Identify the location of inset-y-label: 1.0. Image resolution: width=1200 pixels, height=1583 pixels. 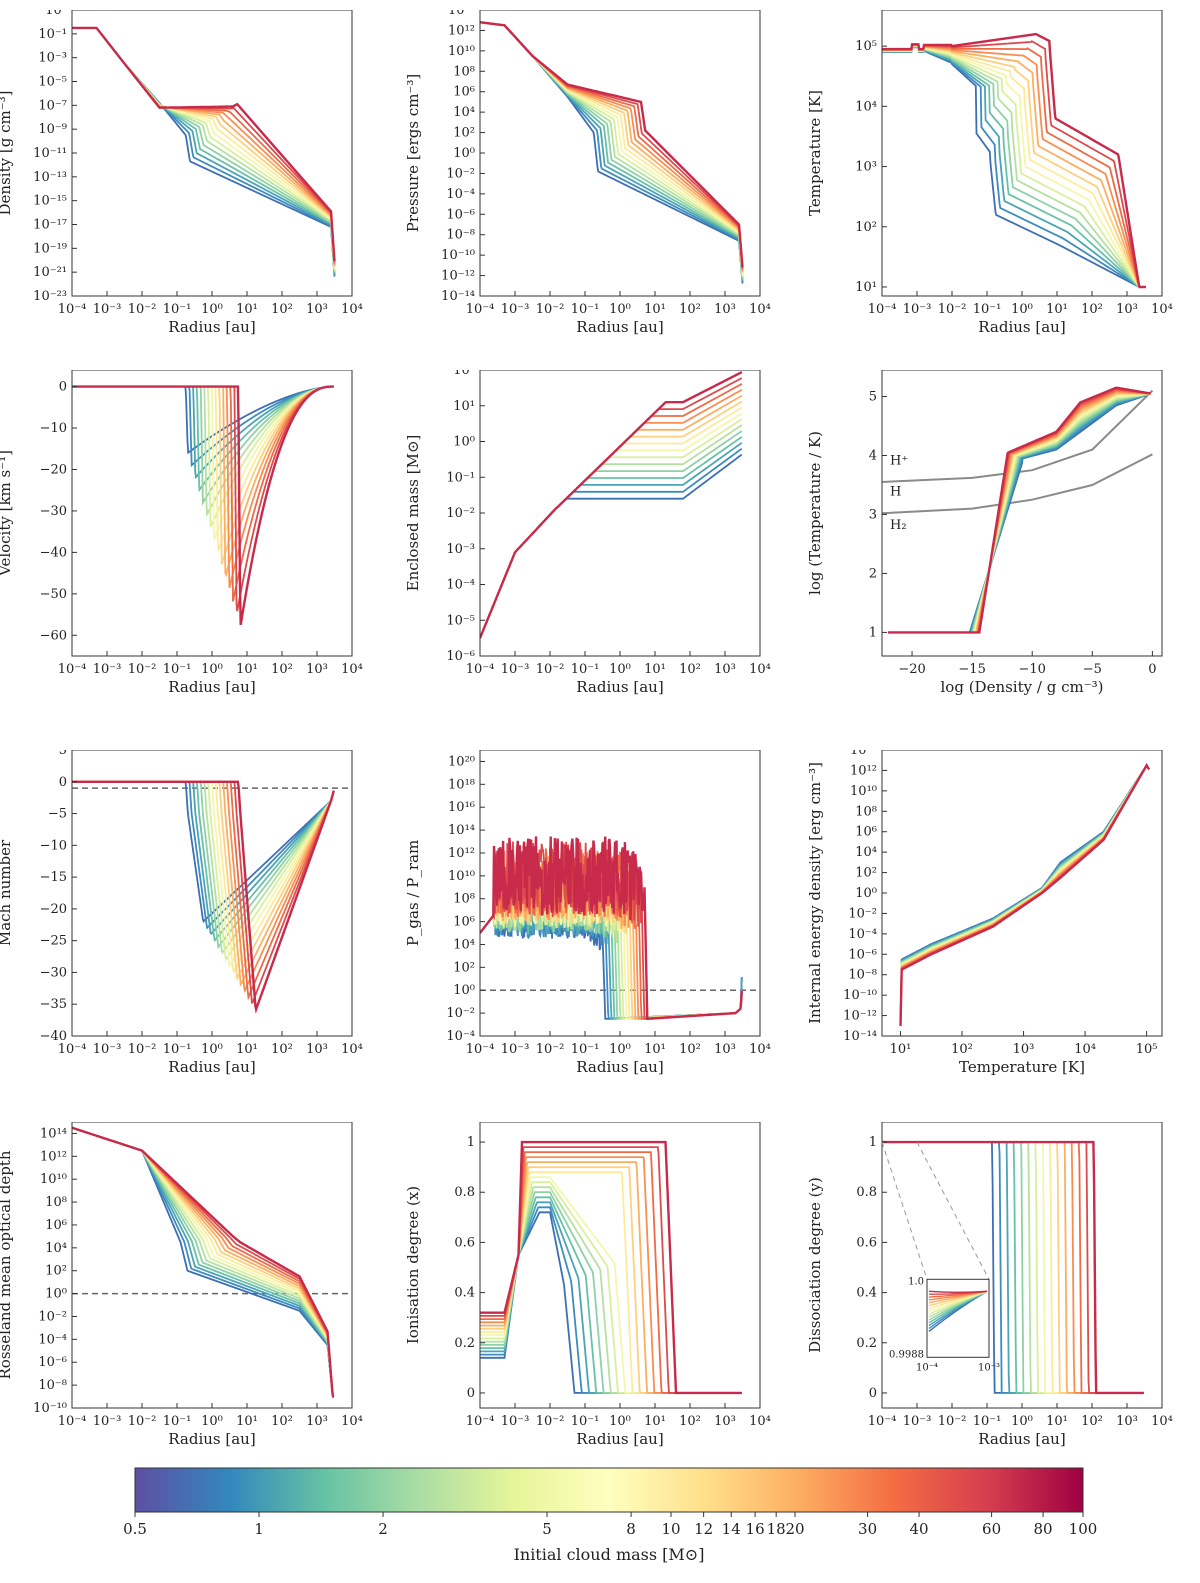
(916, 1281).